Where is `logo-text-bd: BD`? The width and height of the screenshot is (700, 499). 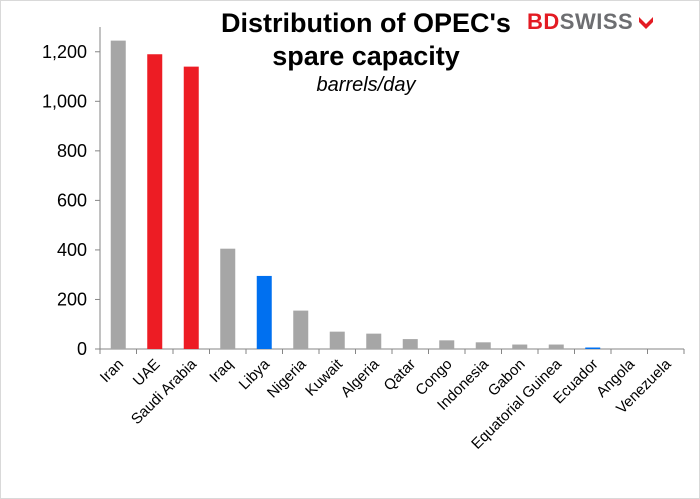
logo-text-bd: BD is located at coordinates (543, 21).